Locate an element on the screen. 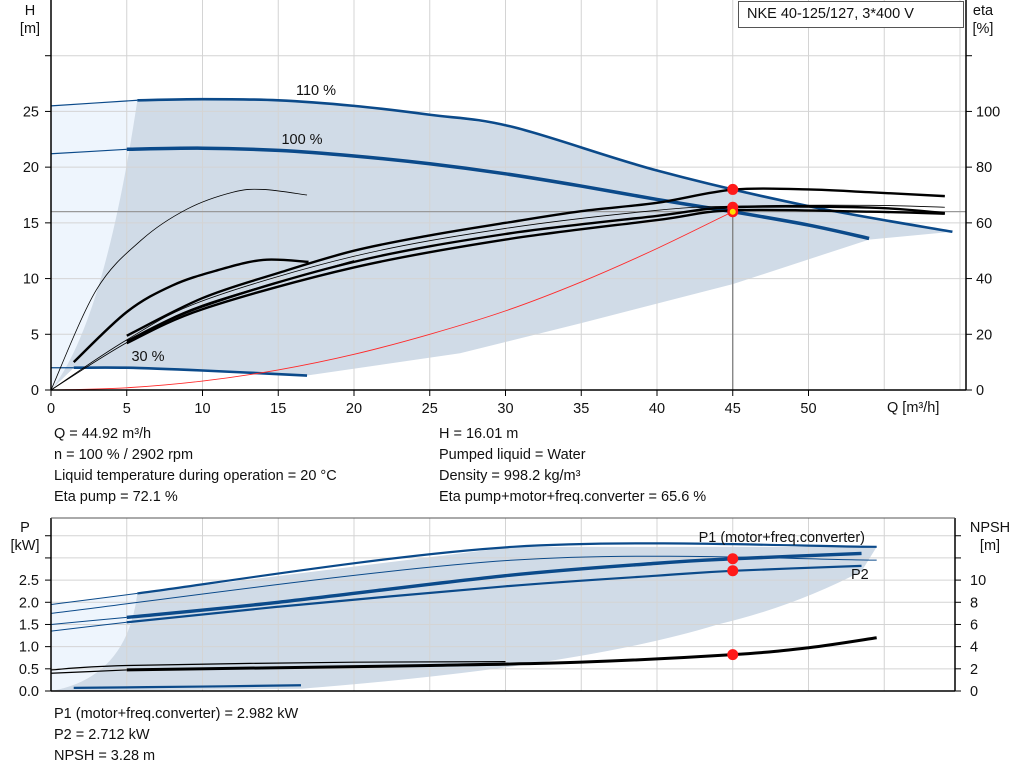 This screenshot has width=1024, height=781. p-tick-label: 1.5 is located at coordinates (29, 625).